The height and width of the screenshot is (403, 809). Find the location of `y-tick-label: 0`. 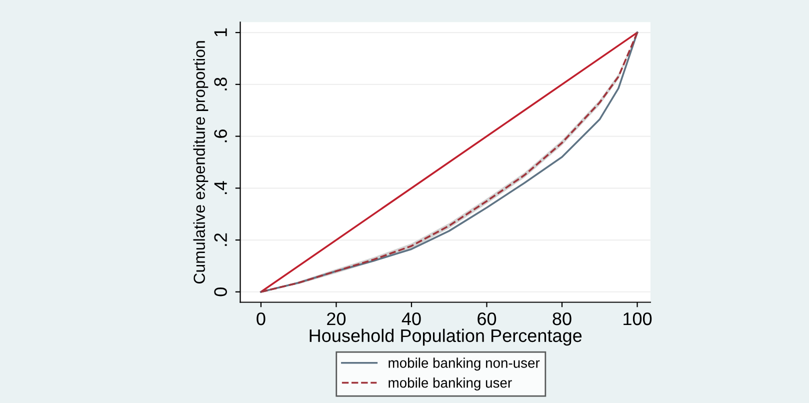

y-tick-label: 0 is located at coordinates (220, 292).